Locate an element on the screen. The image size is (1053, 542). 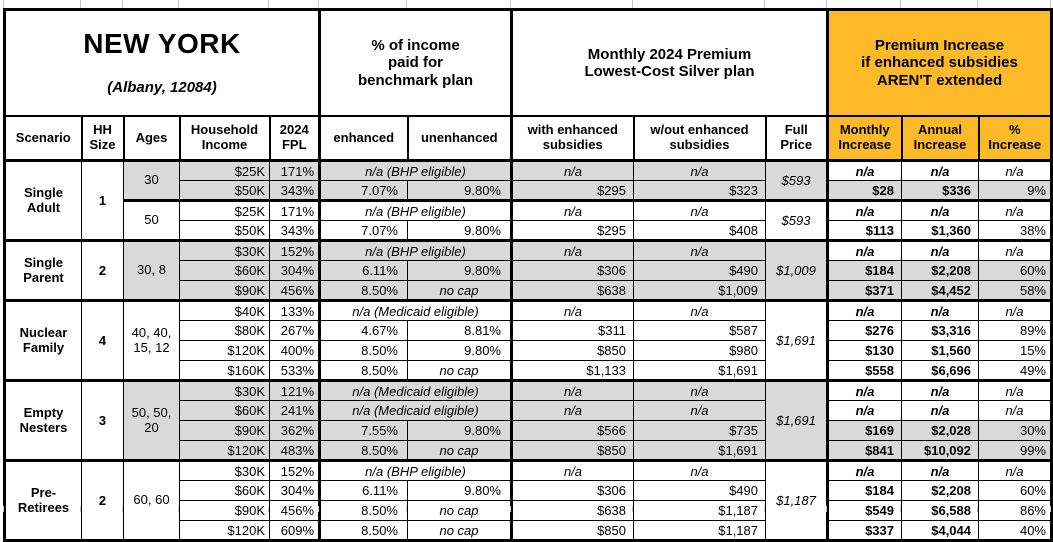
cell-monthly-increase: $130 is located at coordinates (864, 351).